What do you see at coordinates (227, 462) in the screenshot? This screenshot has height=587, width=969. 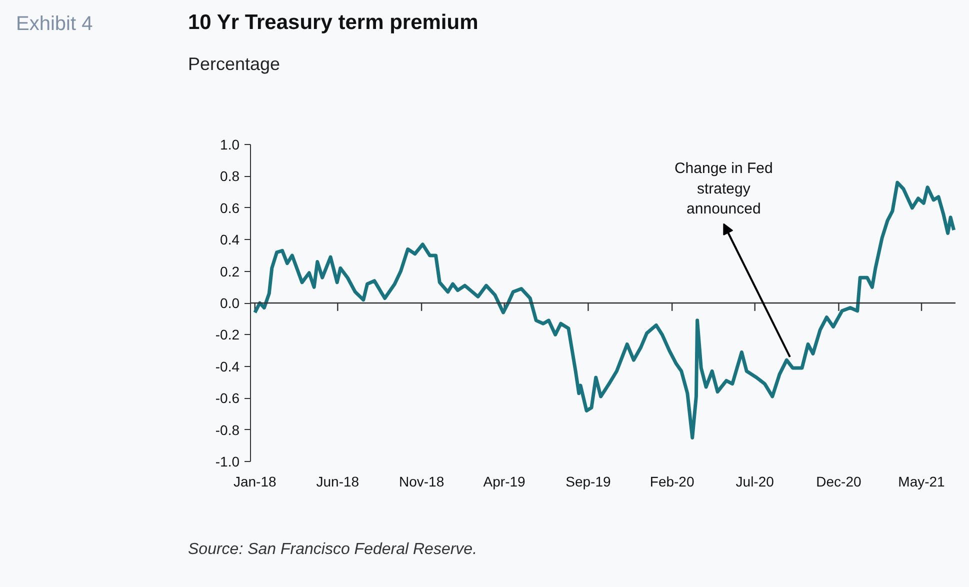 I see `y-tick-label: -1.0` at bounding box center [227, 462].